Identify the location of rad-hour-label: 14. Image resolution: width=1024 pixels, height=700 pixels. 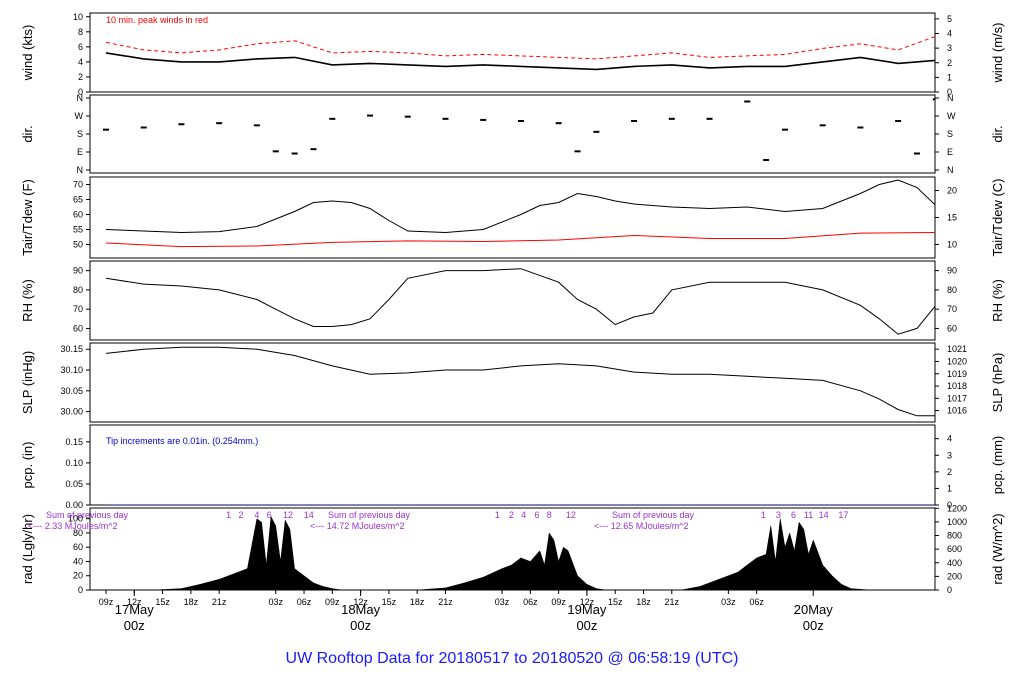
(824, 515).